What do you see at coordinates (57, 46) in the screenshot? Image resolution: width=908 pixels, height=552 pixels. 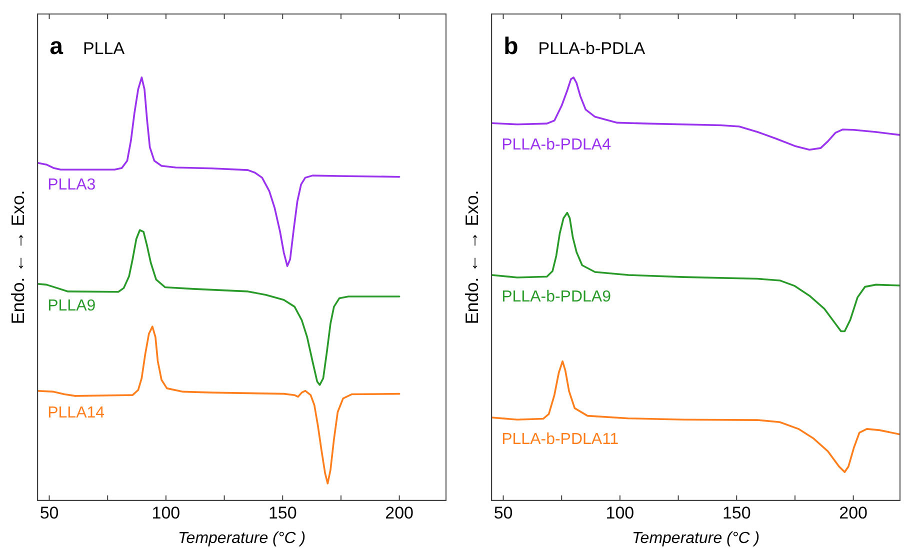 I see `text: a` at bounding box center [57, 46].